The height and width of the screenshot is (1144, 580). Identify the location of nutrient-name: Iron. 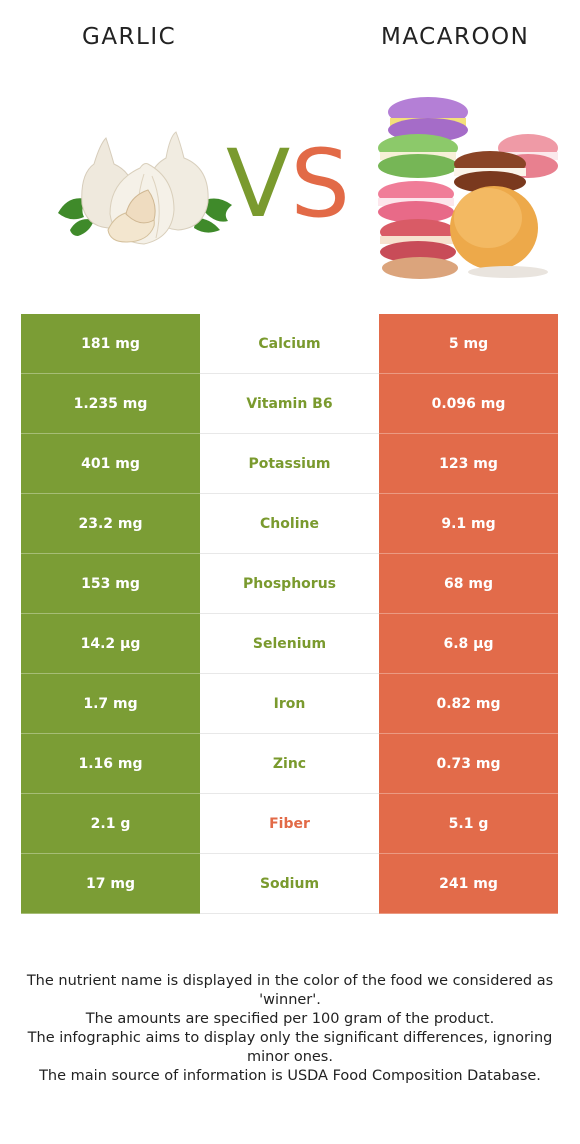
(289, 703).